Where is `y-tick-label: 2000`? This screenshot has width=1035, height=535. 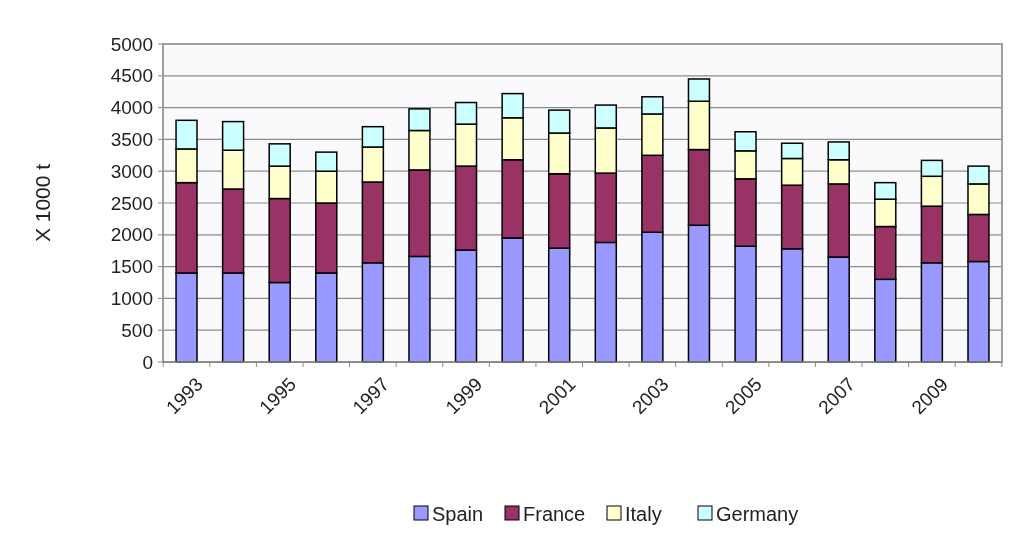
y-tick-label: 2000 is located at coordinates (131, 235).